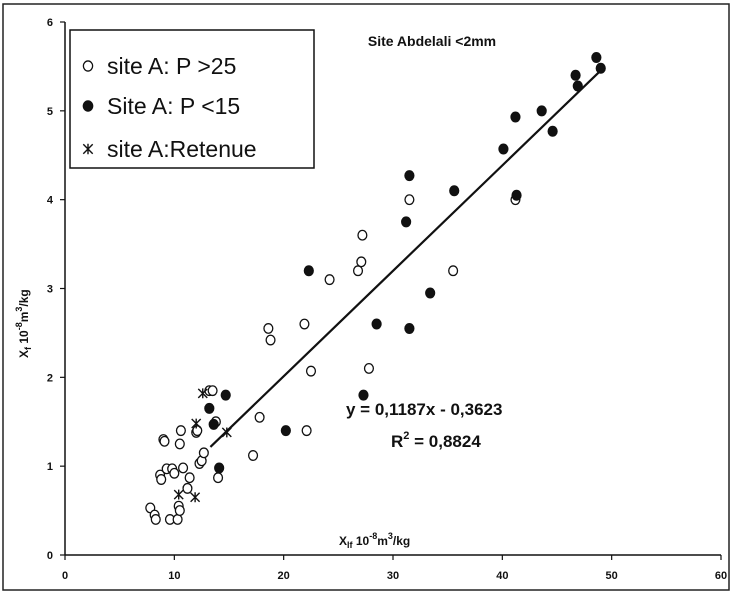 The height and width of the screenshot is (593, 730). I want to click on y-axis-label-unit: m, so click(24, 317).